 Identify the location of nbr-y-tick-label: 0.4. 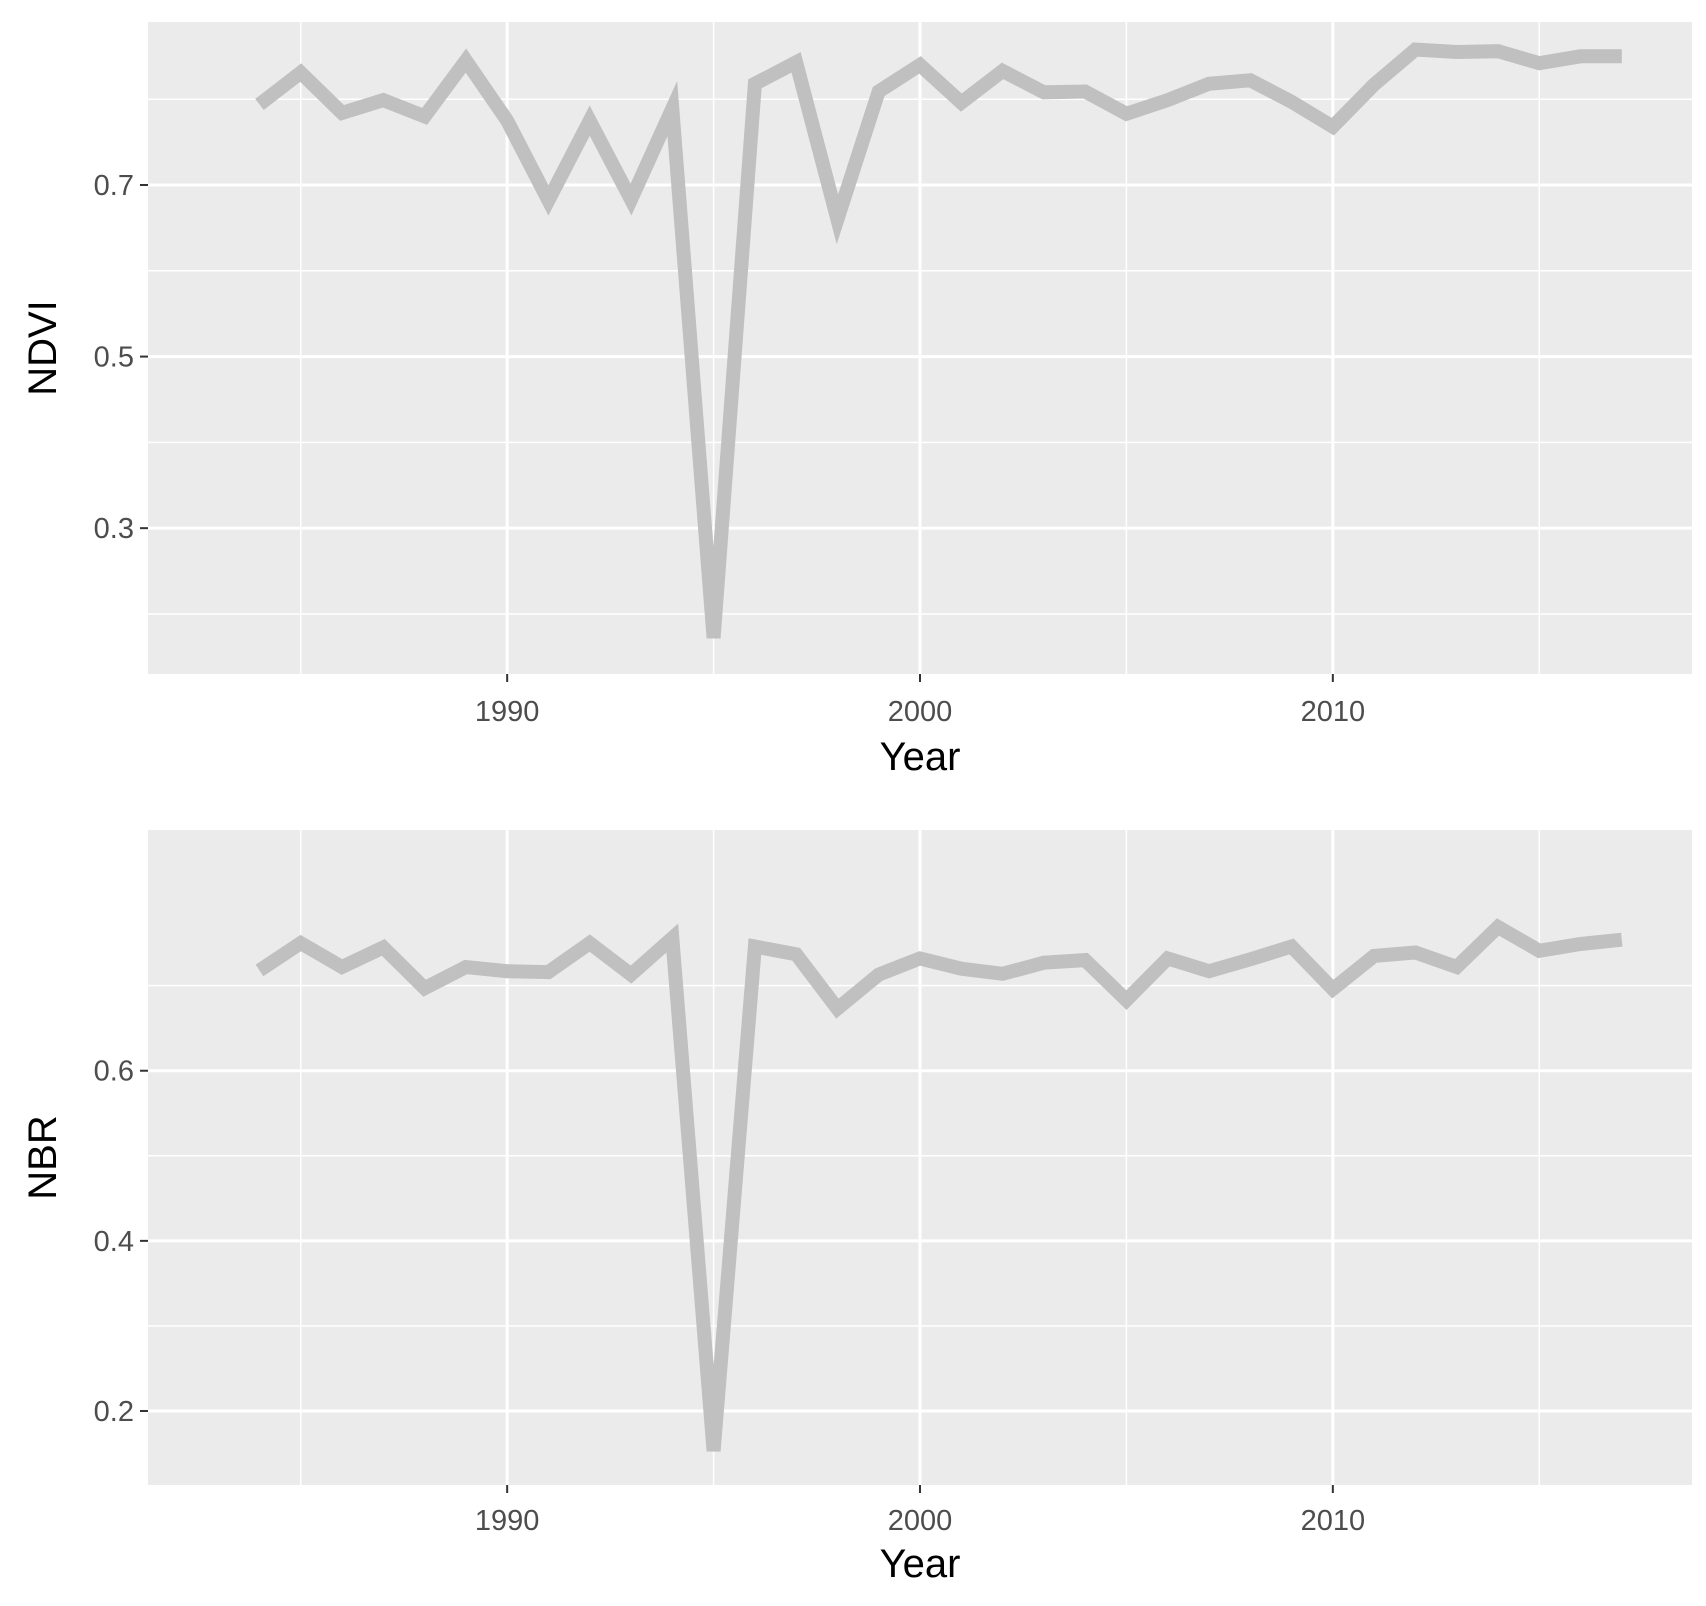
(114, 1242).